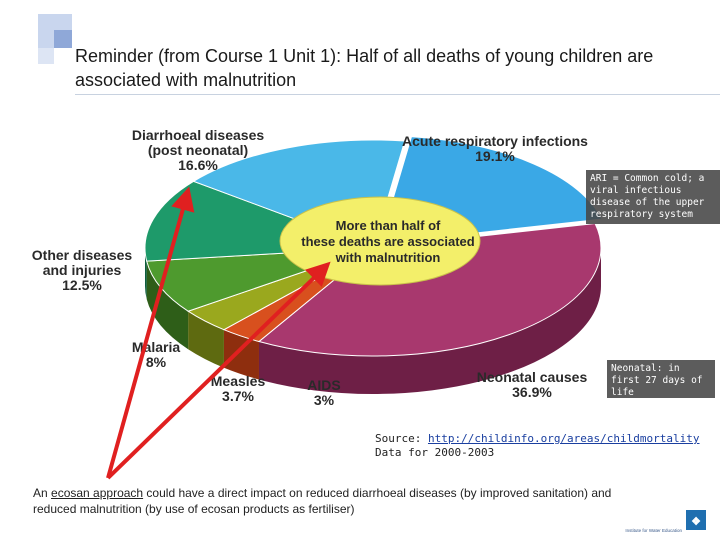 The image size is (720, 540). What do you see at coordinates (532, 392) in the screenshot?
I see `value-label-1: 36.9%` at bounding box center [532, 392].